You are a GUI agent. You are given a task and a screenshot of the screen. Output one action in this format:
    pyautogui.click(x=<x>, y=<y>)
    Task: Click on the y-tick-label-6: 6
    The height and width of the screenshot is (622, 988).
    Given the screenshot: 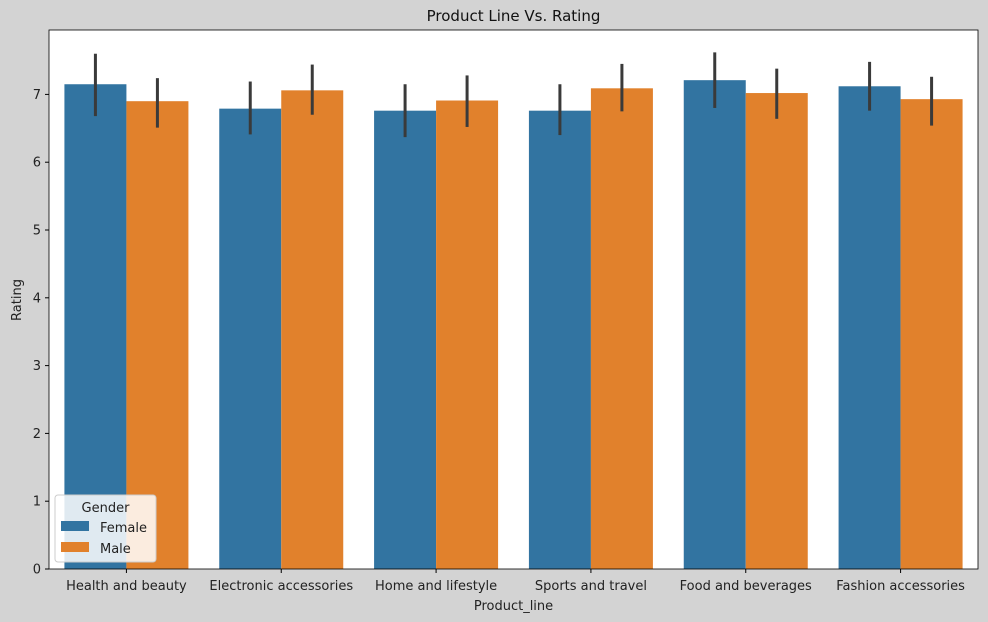 What is the action you would take?
    pyautogui.click(x=37, y=163)
    